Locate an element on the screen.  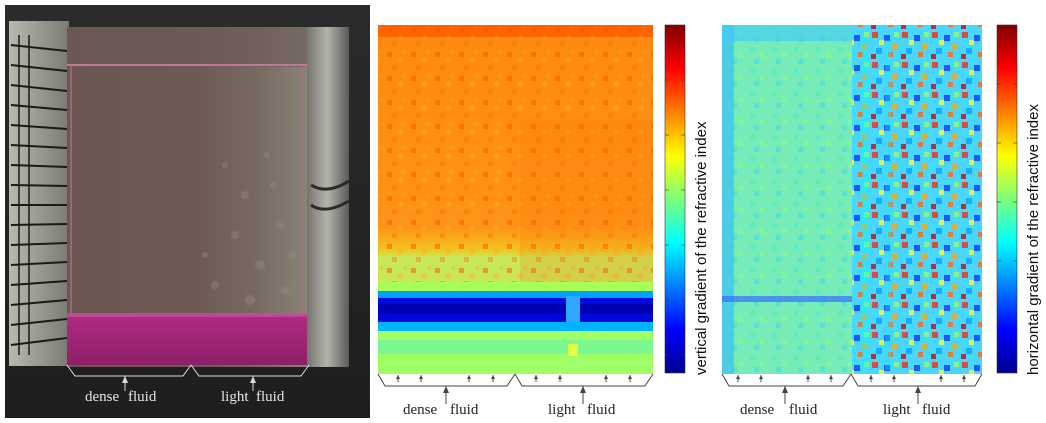
photo-label-dense-fluid: fluid is located at coordinates (142, 397).